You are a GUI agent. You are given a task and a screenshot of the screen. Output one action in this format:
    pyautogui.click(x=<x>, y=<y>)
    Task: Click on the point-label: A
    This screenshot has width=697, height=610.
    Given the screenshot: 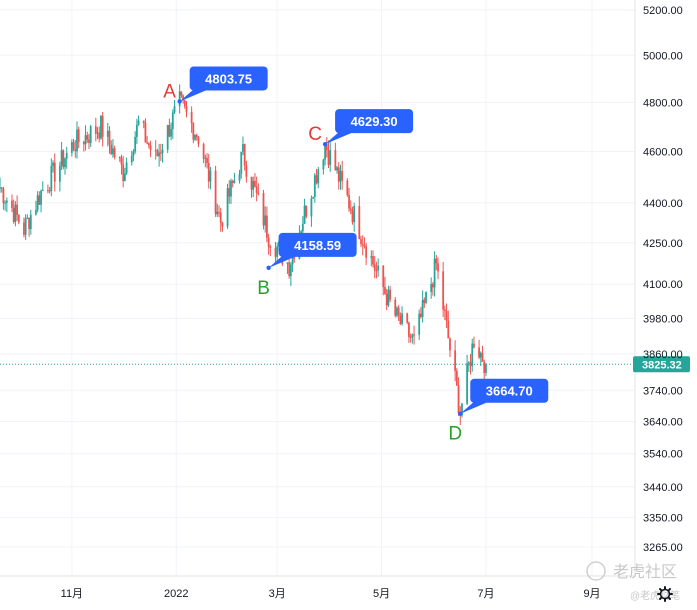 What is the action you would take?
    pyautogui.click(x=169, y=91)
    